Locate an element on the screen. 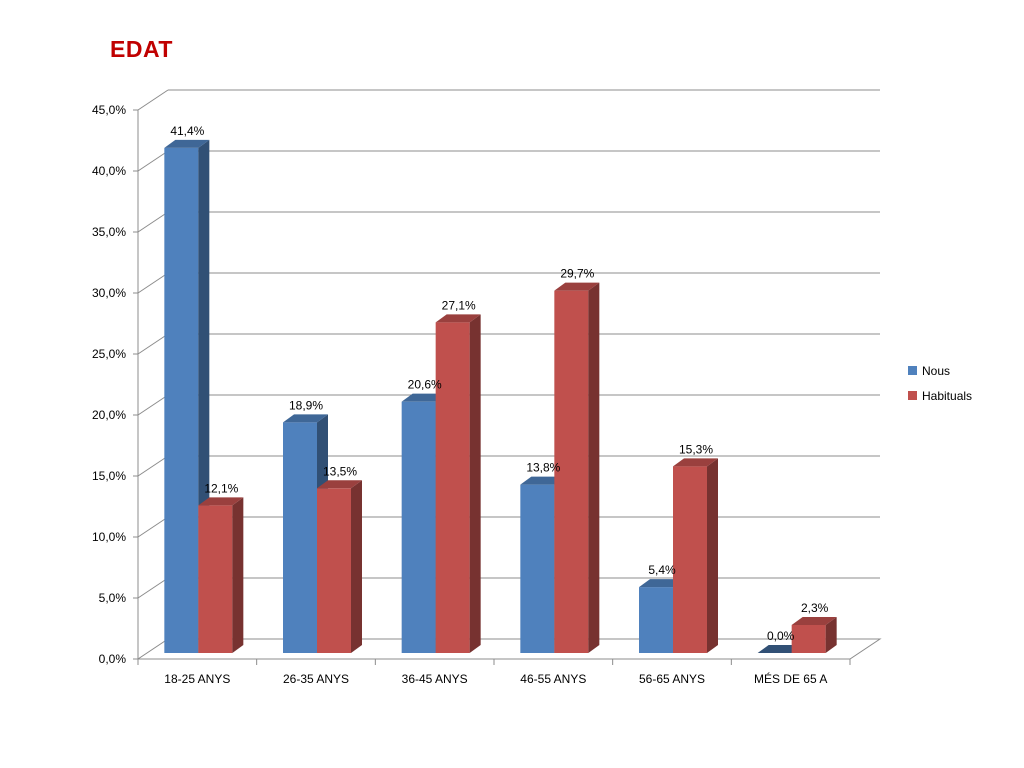  data-label-nous: 18,9% is located at coordinates (306, 405).